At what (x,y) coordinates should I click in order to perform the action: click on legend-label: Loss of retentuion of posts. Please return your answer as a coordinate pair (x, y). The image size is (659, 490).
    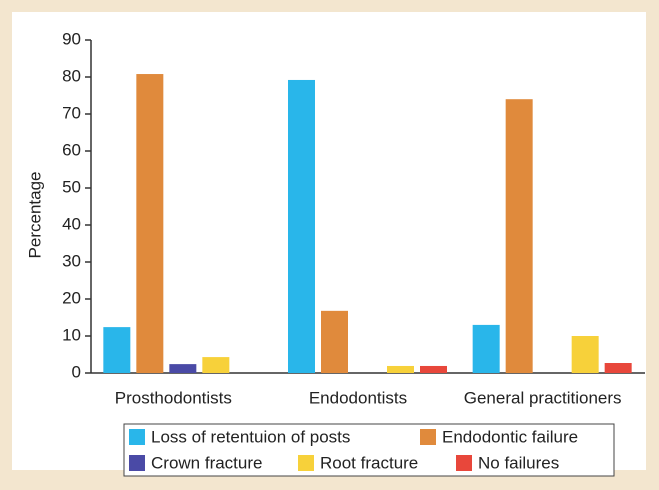
    Looking at the image, I should click on (250, 436).